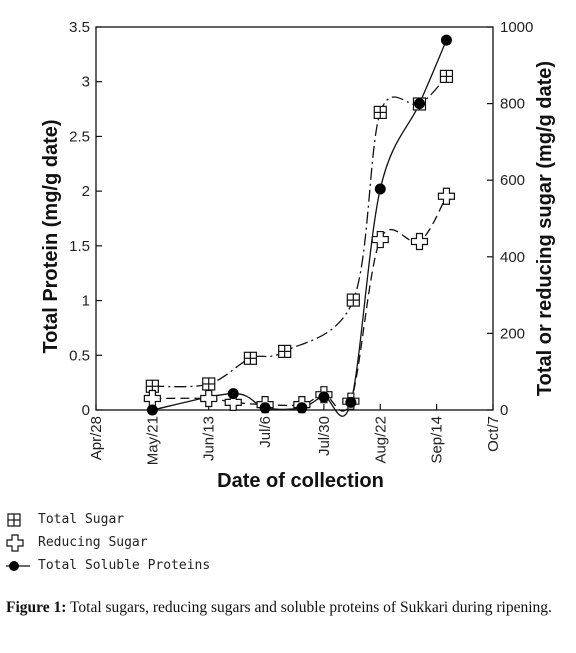 The image size is (576, 653). I want to click on legend-item-total-sugar: Total Sugar, so click(108, 519).